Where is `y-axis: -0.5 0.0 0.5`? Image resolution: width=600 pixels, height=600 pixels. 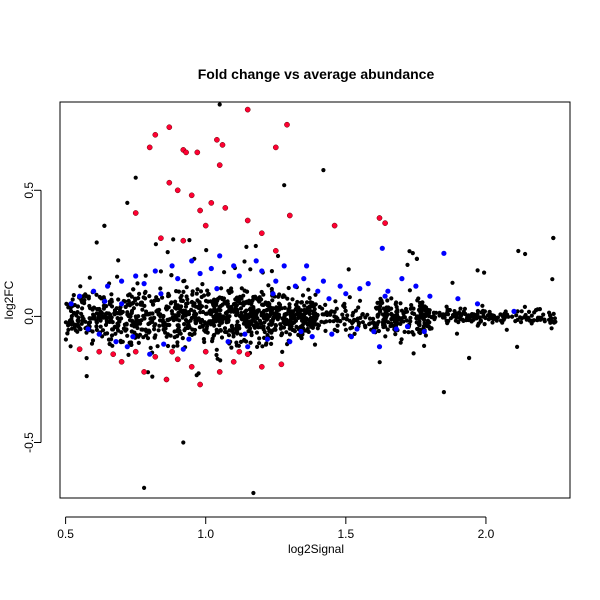
y-axis: -0.5 0.0 0.5 is located at coordinates (32, 317).